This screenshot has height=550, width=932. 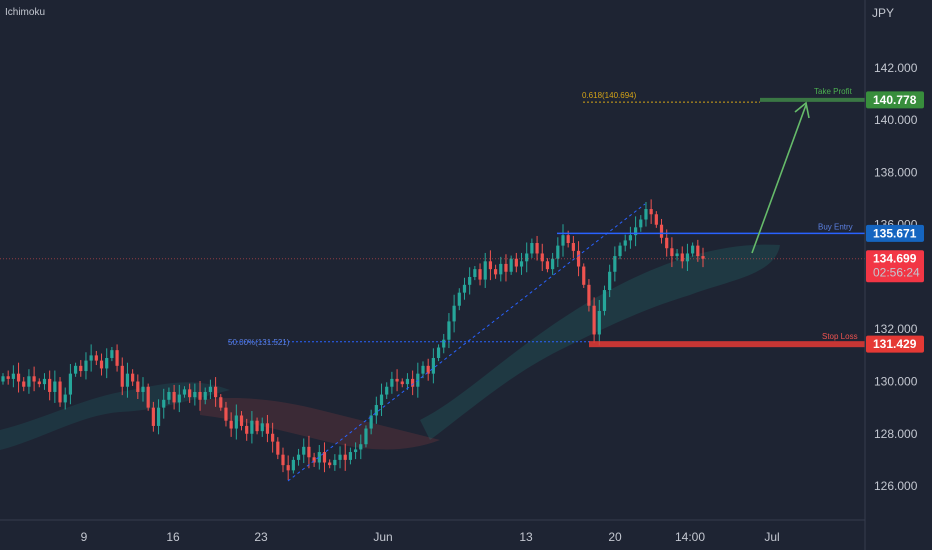 I want to click on current-price-tag: 134.699 02:56:24, so click(x=895, y=266).